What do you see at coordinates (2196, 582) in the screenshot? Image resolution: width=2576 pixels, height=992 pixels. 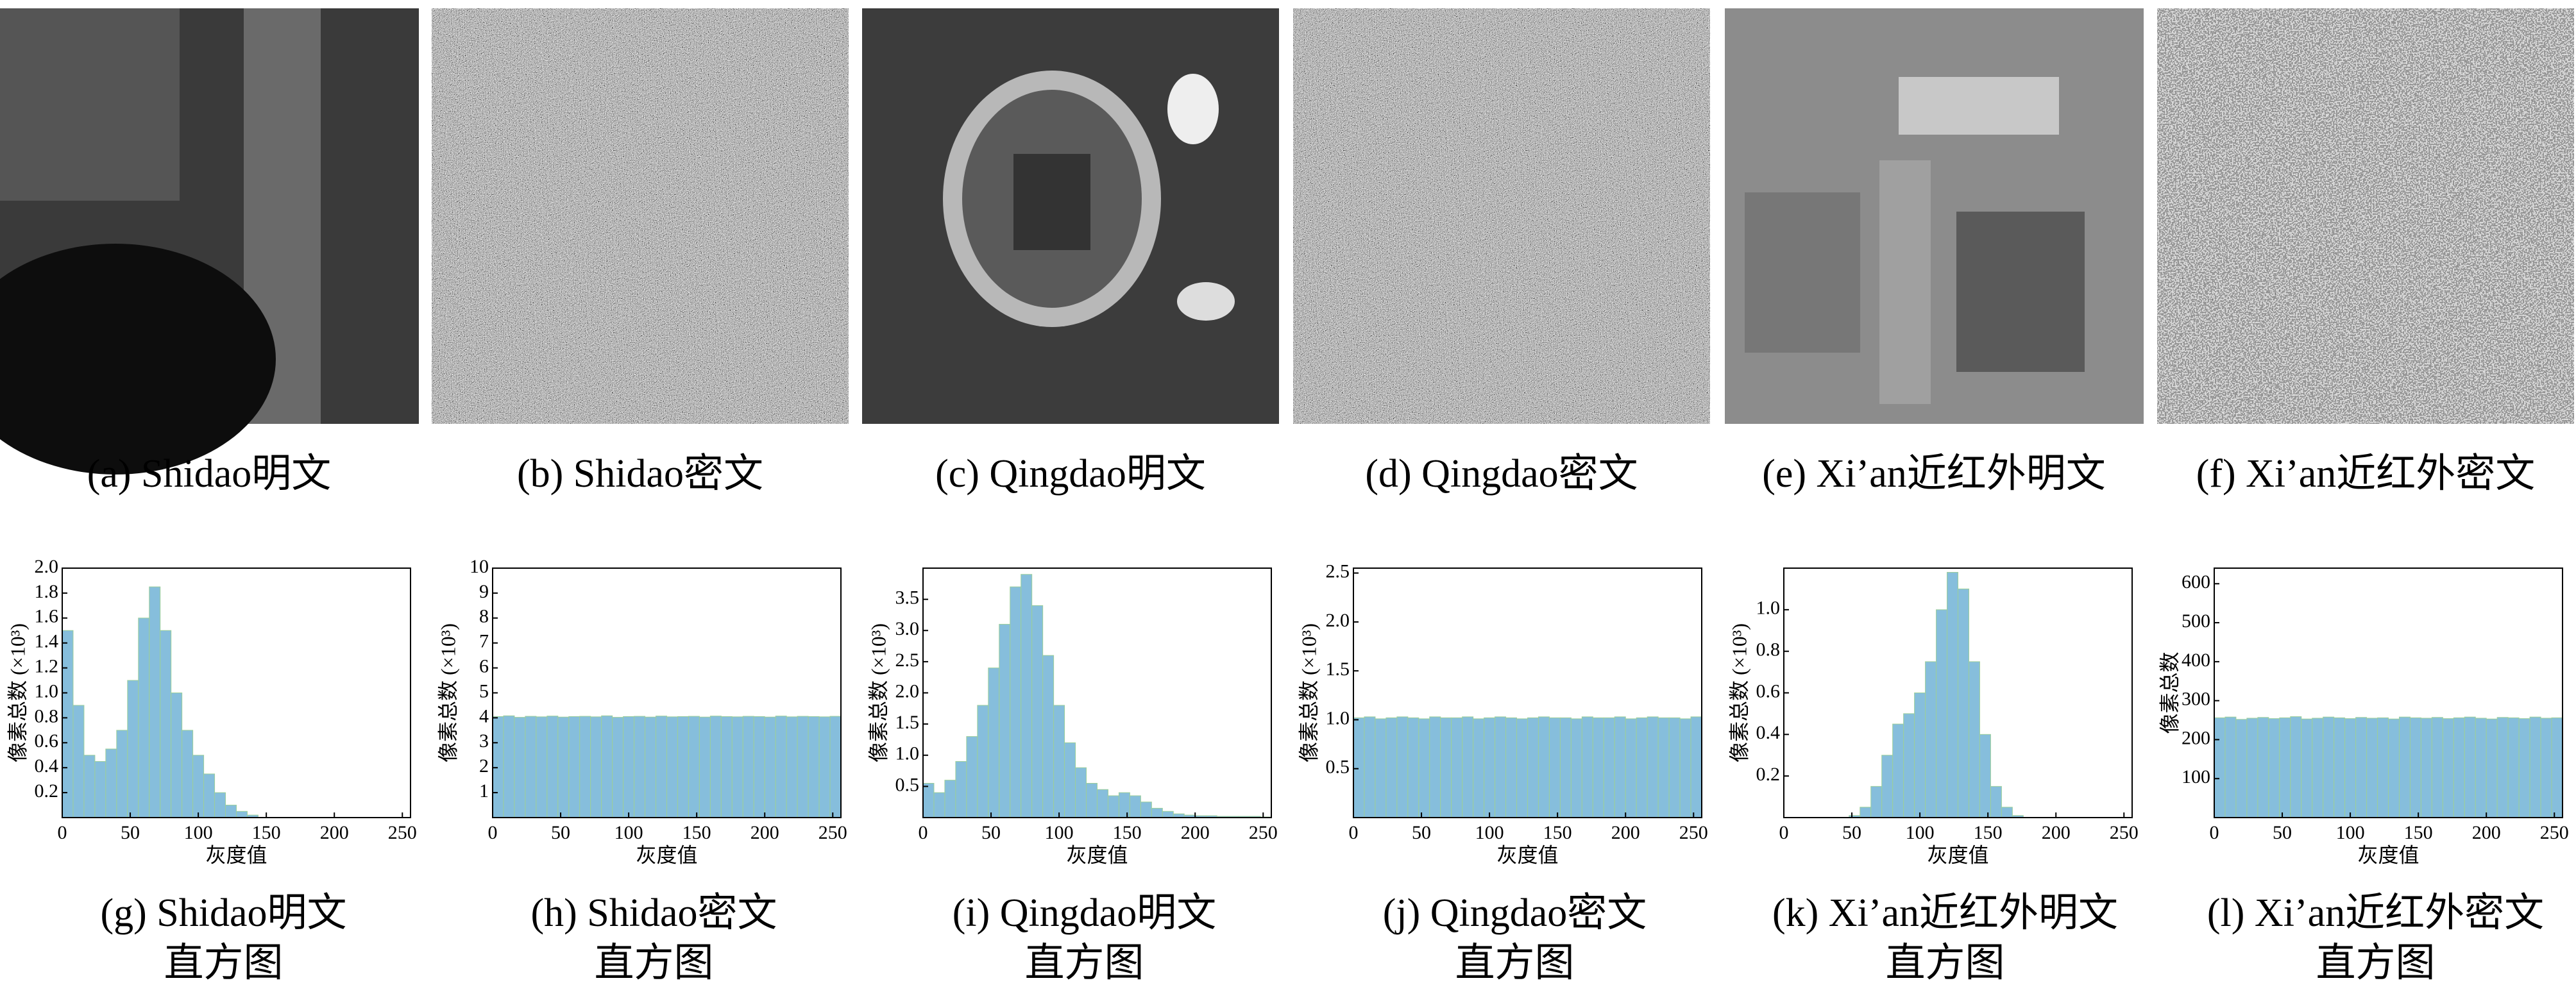 I see `y-tick-label: 600` at bounding box center [2196, 582].